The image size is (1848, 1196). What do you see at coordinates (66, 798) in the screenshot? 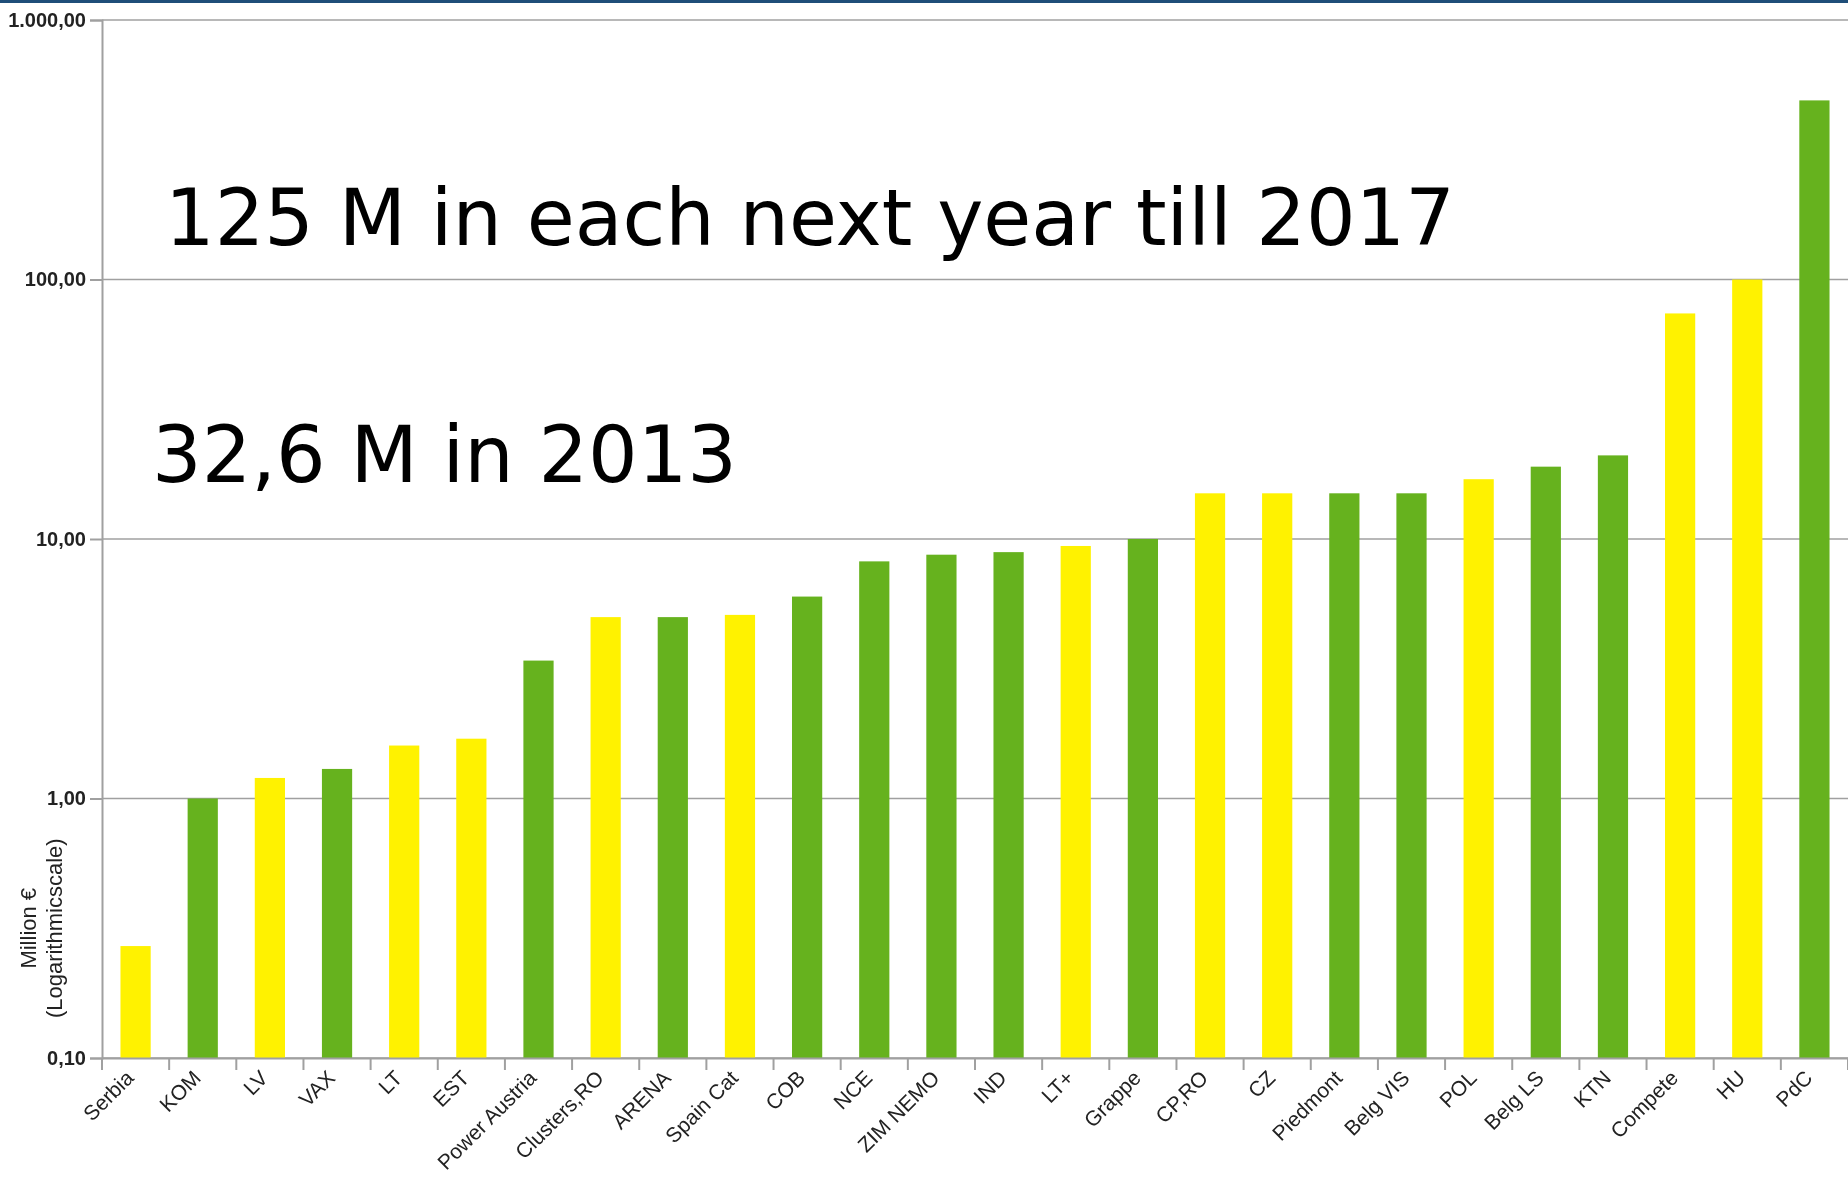
I see `y-tick-label: 1,00` at bounding box center [66, 798].